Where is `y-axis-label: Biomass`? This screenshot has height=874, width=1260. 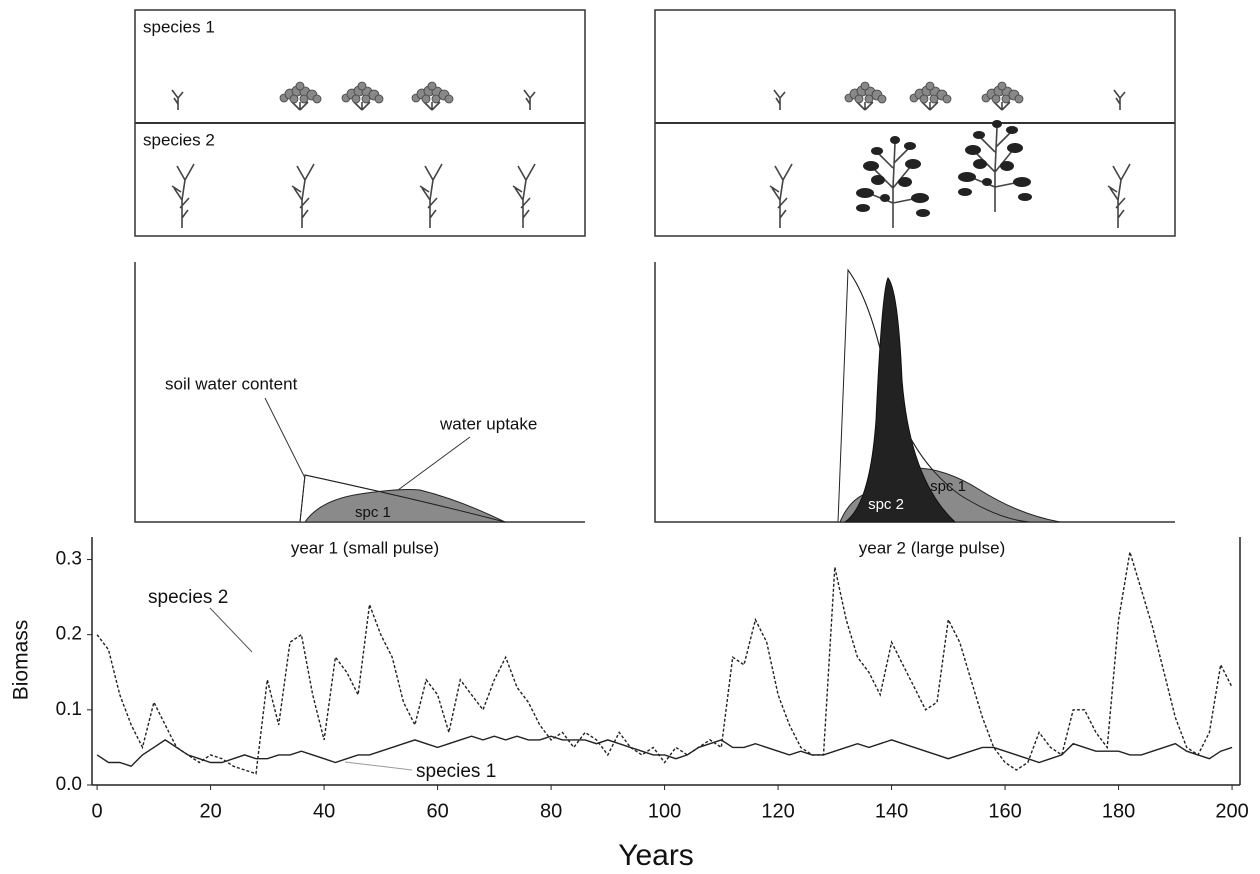 y-axis-label: Biomass is located at coordinates (21, 660).